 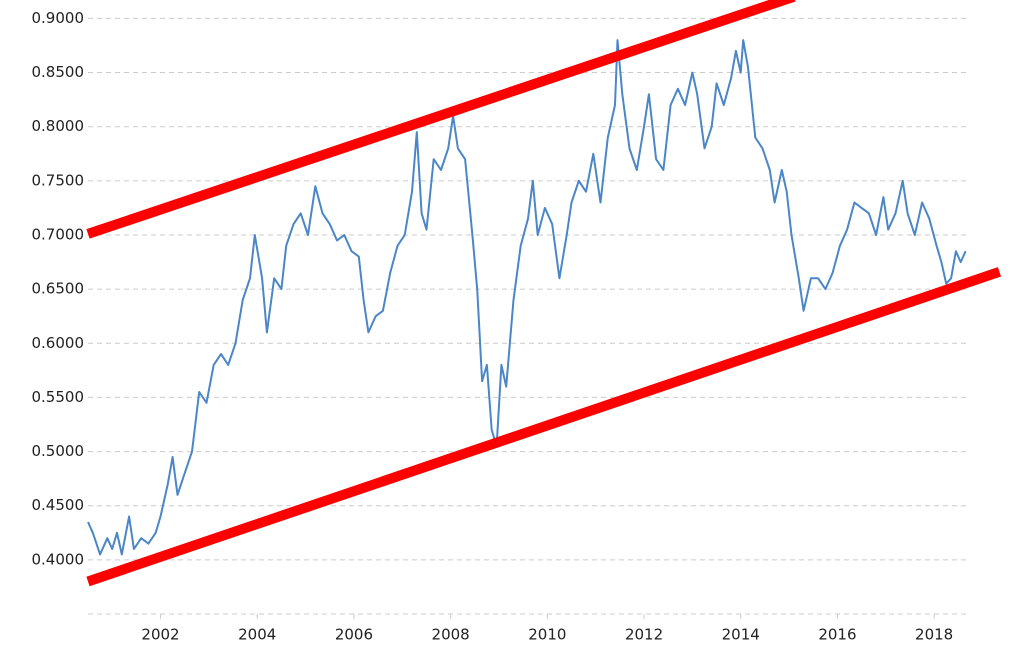 What do you see at coordinates (58, 559) in the screenshot?
I see `y-tick-label: 0.4000` at bounding box center [58, 559].